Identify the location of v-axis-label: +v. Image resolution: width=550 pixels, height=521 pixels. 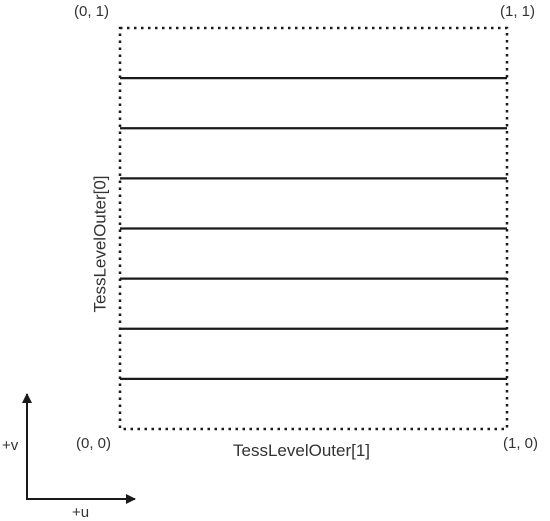
(10, 445).